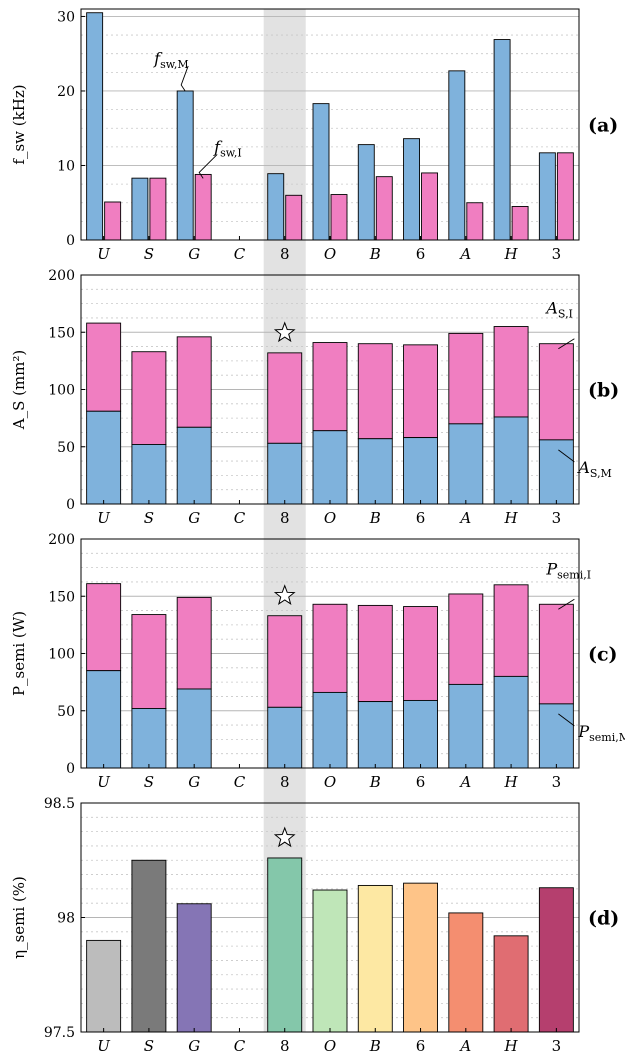 The image size is (625, 1063). What do you see at coordinates (66, 919) in the screenshot?
I see `y-tick-label: 98` at bounding box center [66, 919].